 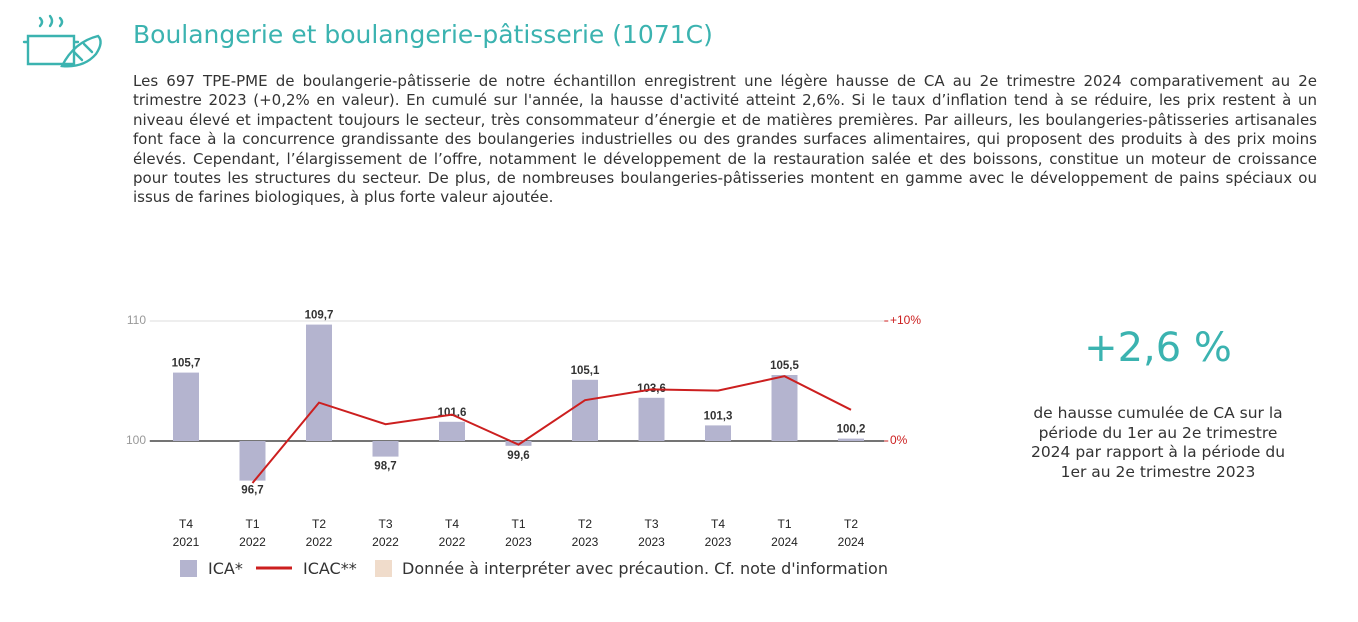 What do you see at coordinates (518, 456) in the screenshot?
I see `data-label: 99,6` at bounding box center [518, 456].